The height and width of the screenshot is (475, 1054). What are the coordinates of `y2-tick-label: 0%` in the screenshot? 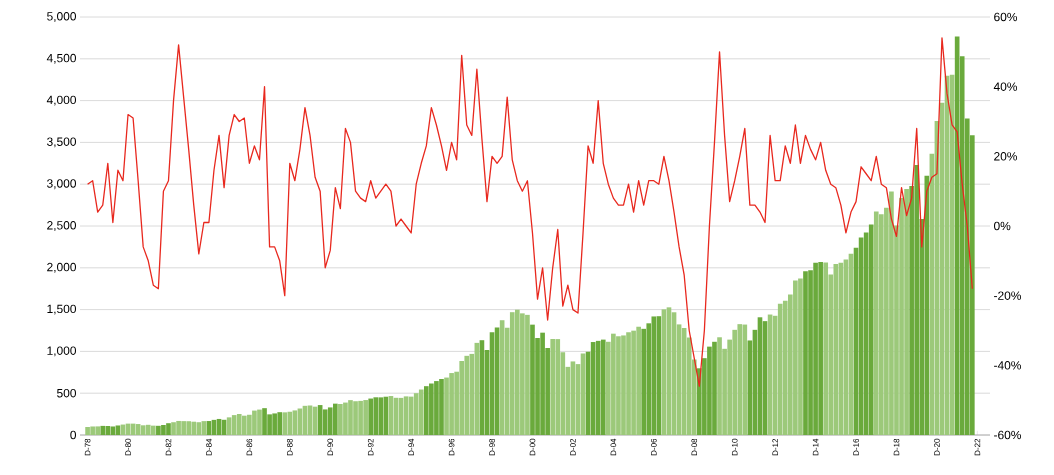 It's located at (1002, 226).